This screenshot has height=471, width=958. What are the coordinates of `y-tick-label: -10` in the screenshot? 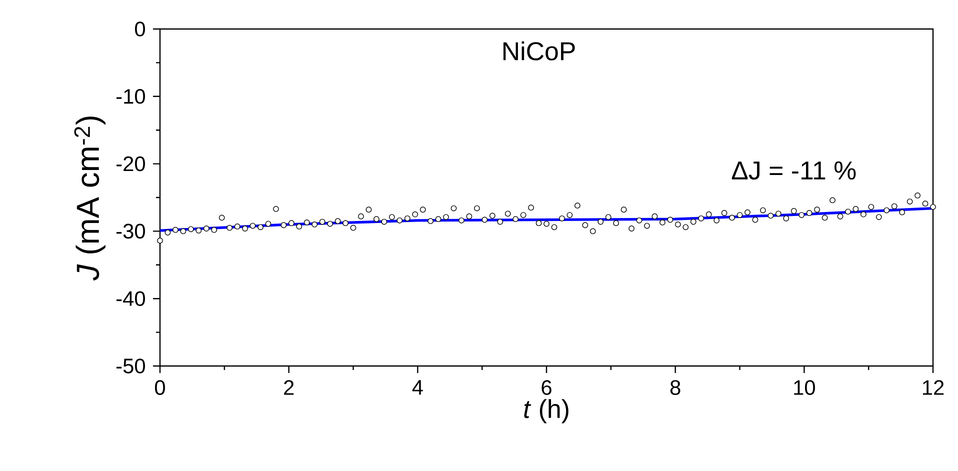 It's located at (130, 96).